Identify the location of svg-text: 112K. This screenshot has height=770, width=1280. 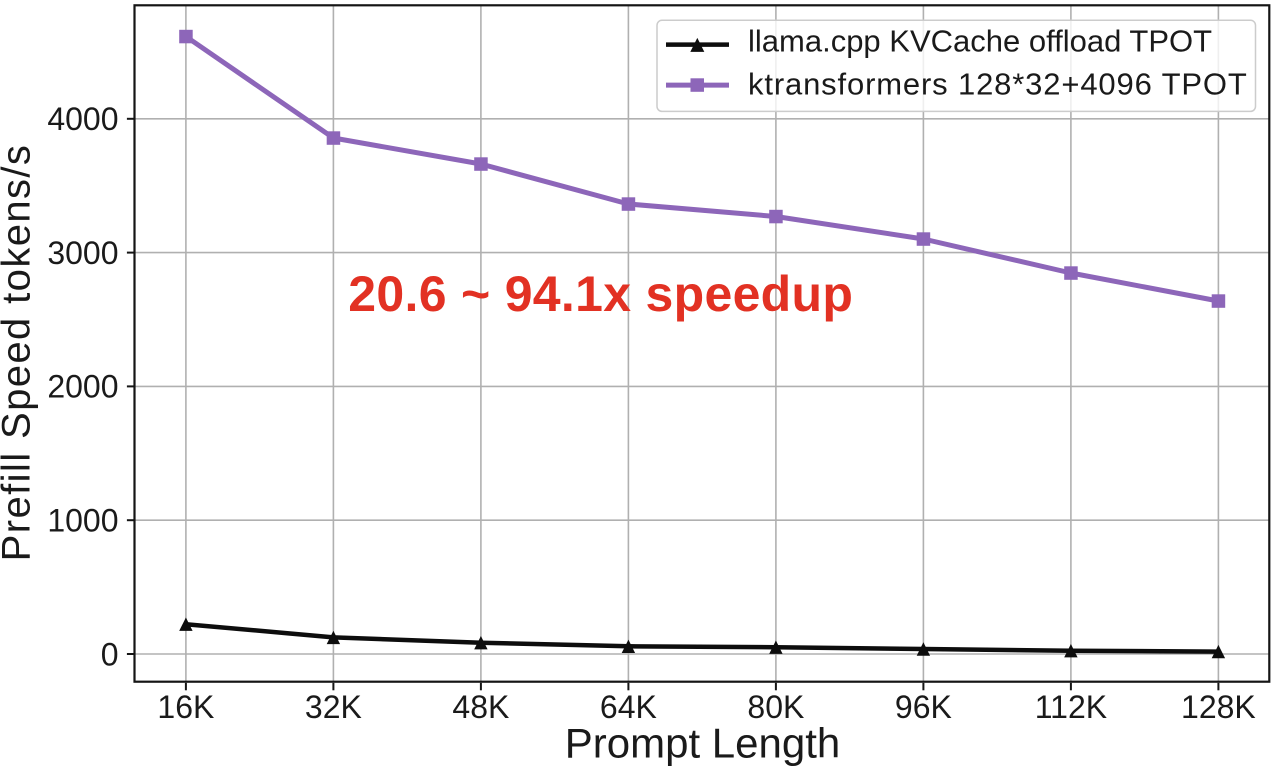
(1071, 707).